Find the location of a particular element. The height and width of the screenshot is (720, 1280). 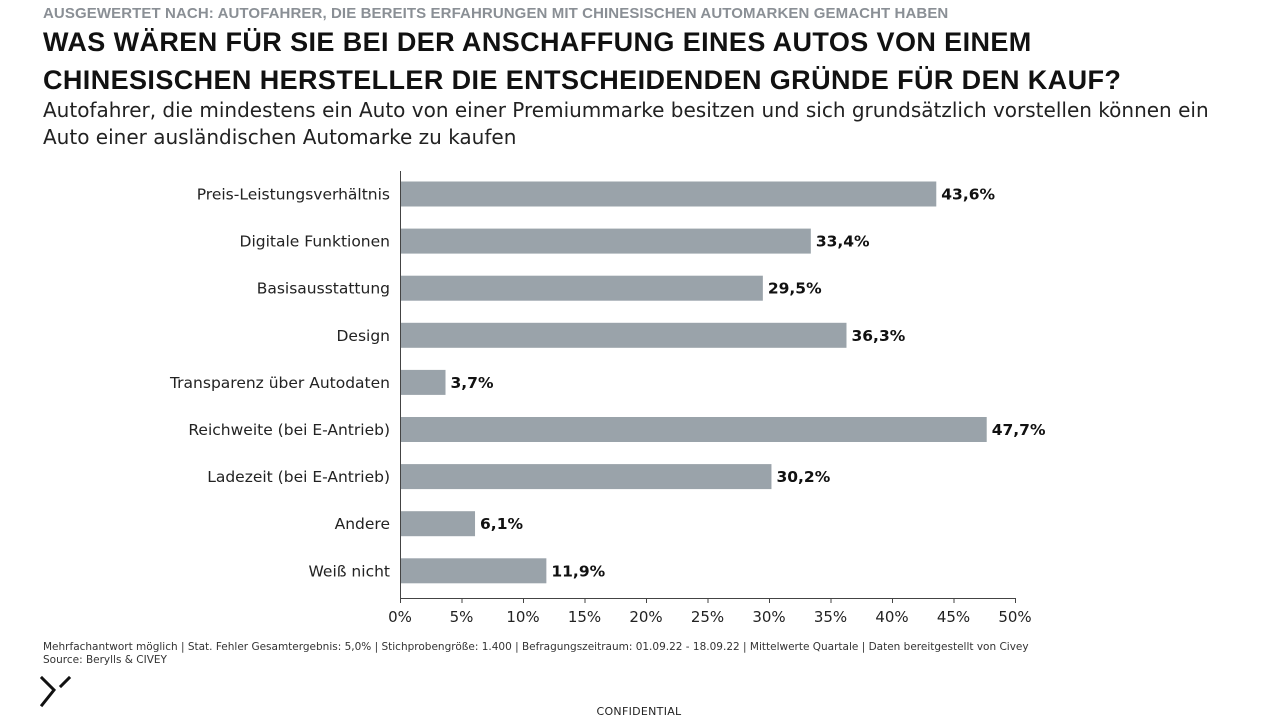

data-label: 47,7% is located at coordinates (1019, 430).